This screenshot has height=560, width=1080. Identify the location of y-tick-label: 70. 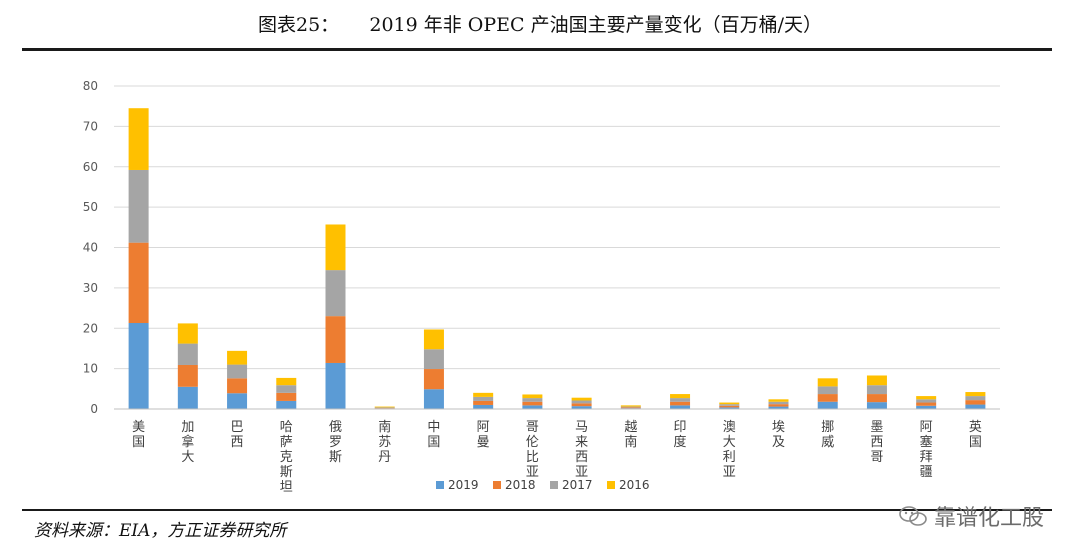
(90, 126).